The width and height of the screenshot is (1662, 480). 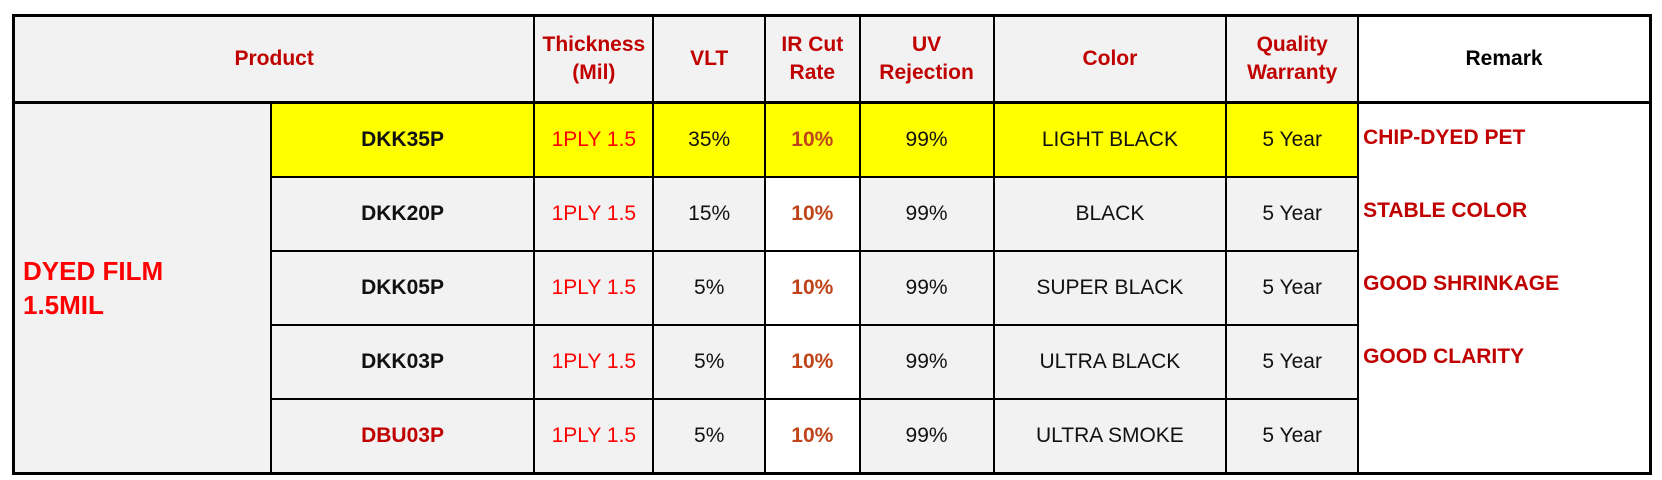 What do you see at coordinates (402, 139) in the screenshot?
I see `product-code: DKK35P` at bounding box center [402, 139].